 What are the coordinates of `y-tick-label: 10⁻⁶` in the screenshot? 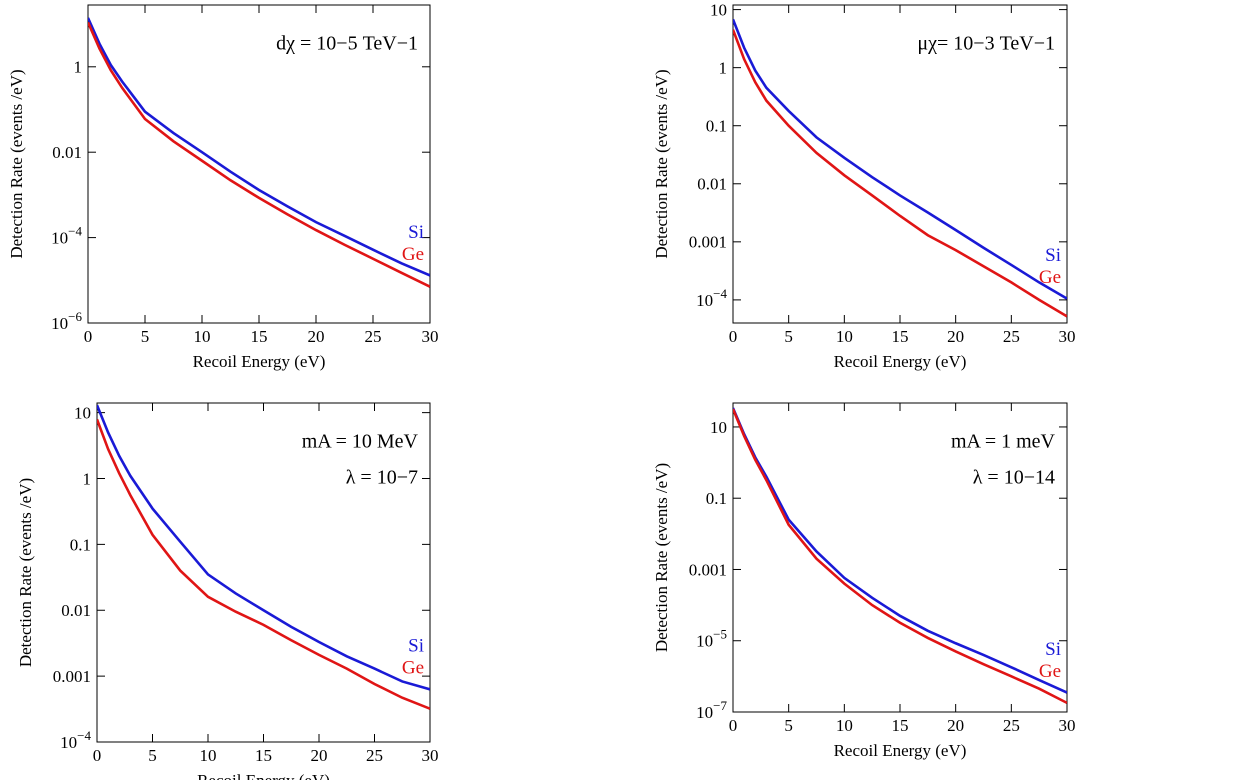 It's located at (66, 321).